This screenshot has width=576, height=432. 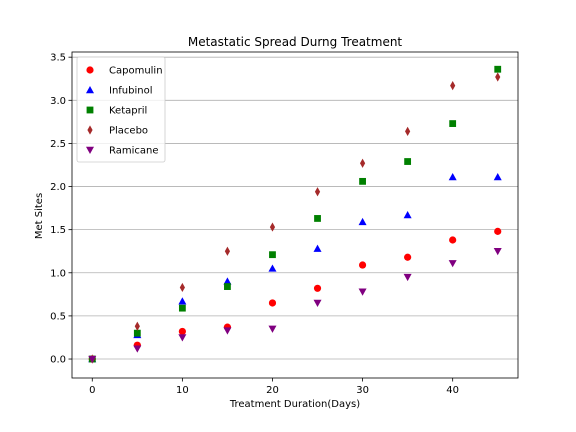 I want to click on y-tick-label: 3.5, so click(x=58, y=58).